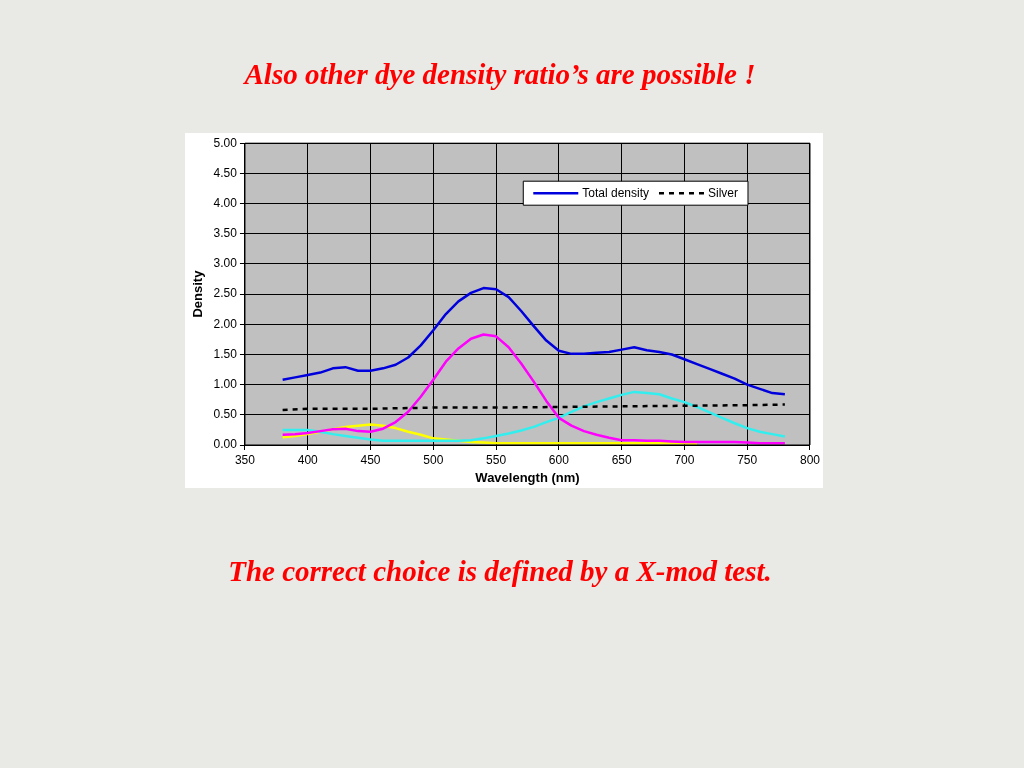 This screenshot has width=1024, height=768. What do you see at coordinates (225, 414) in the screenshot?
I see `y-tick-label: 0.50` at bounding box center [225, 414].